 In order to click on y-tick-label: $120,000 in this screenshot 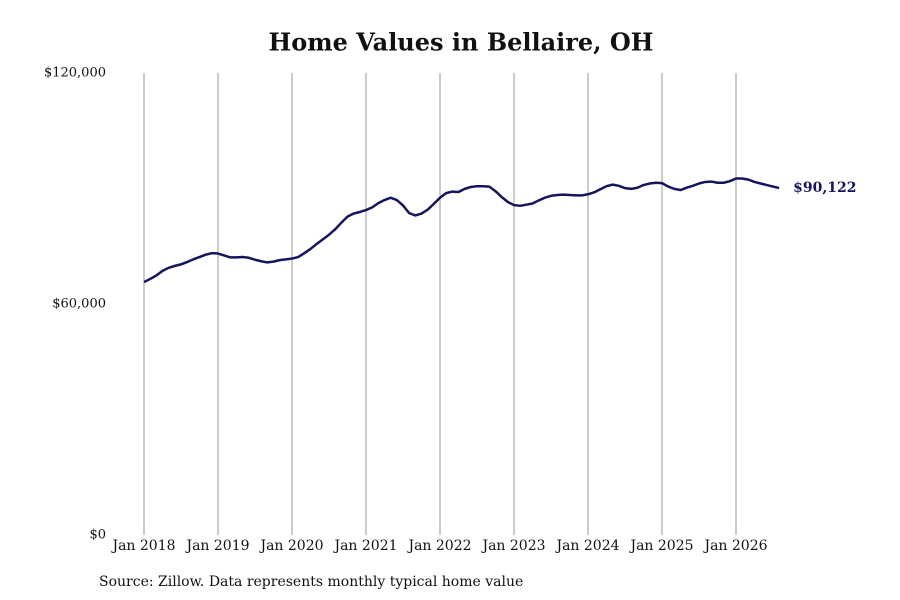, I will do `click(75, 73)`.